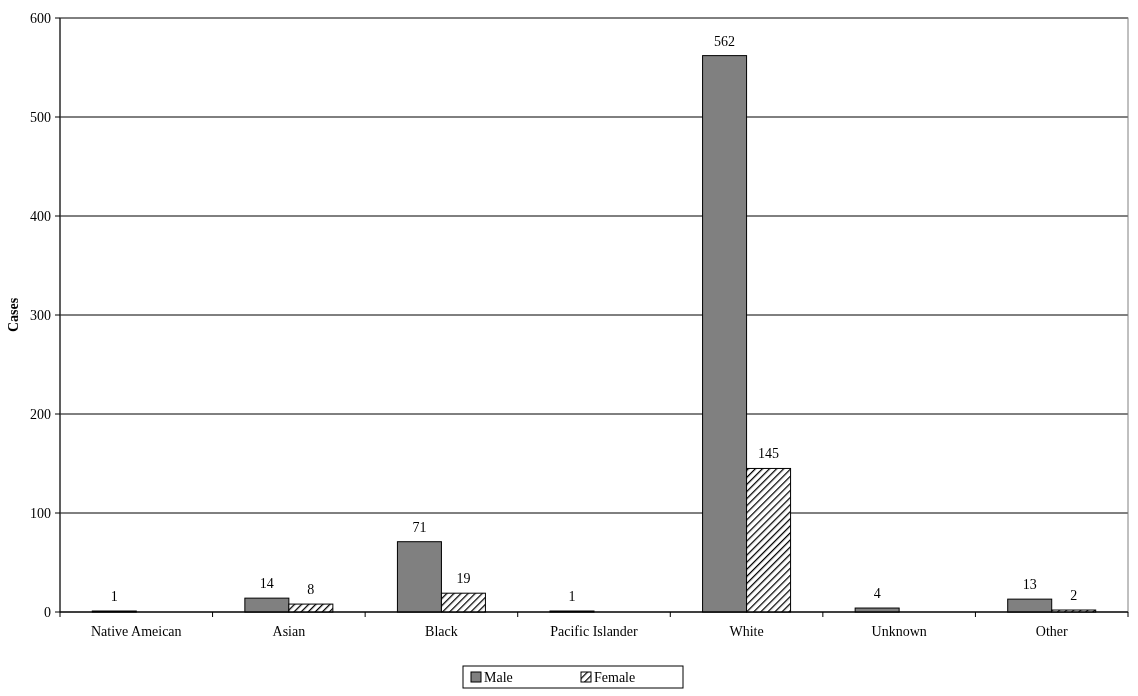 This screenshot has height=696, width=1138. What do you see at coordinates (40, 513) in the screenshot?
I see `y-tick-label: 100` at bounding box center [40, 513].